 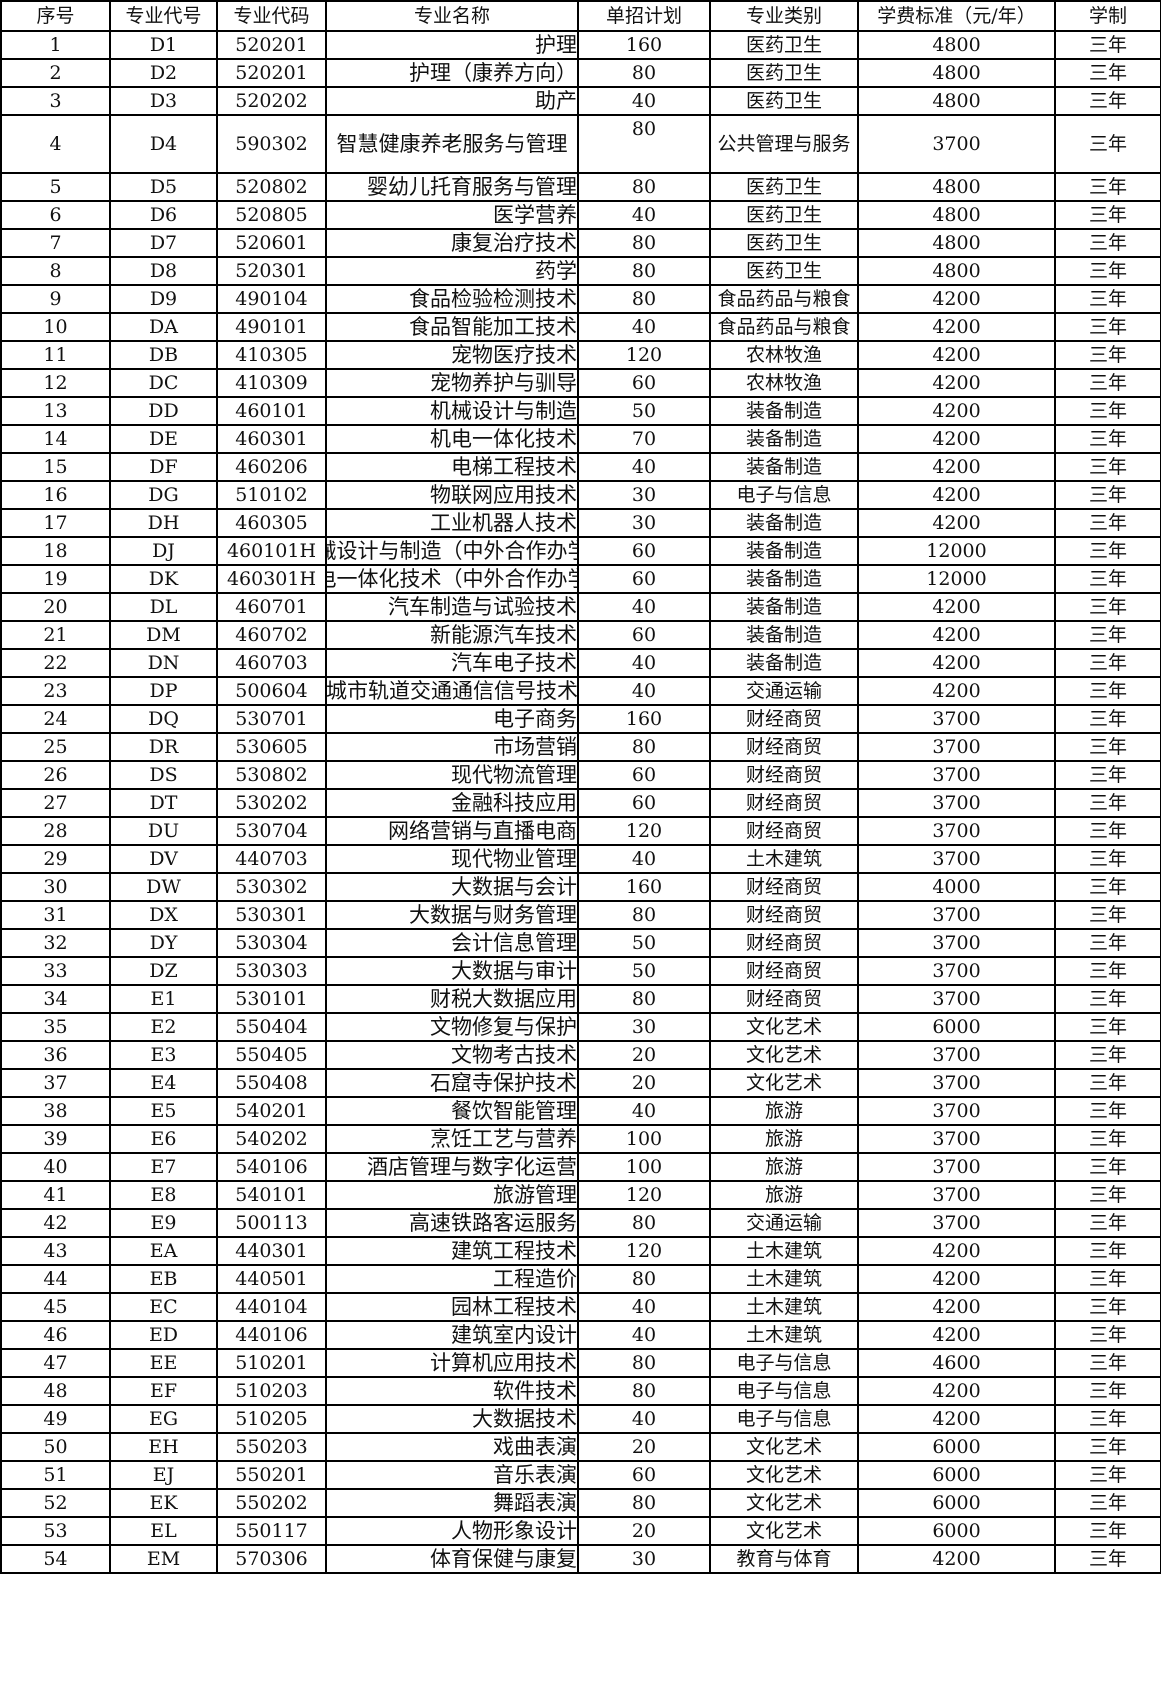 What do you see at coordinates (163, 1251) in the screenshot?
I see `major-code-short-cell: EA` at bounding box center [163, 1251].